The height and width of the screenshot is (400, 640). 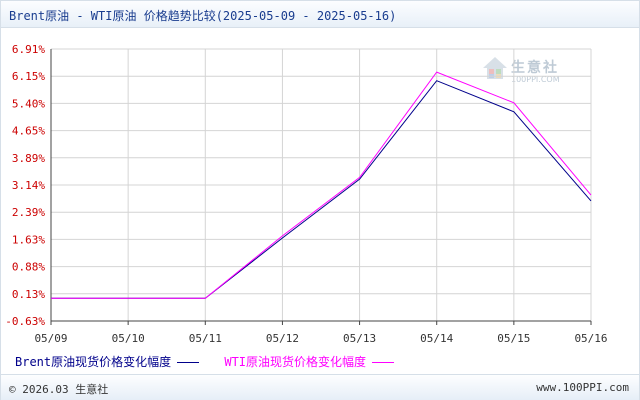 What do you see at coordinates (28, 131) in the screenshot?
I see `y-tick-label: 4.65%` at bounding box center [28, 131].